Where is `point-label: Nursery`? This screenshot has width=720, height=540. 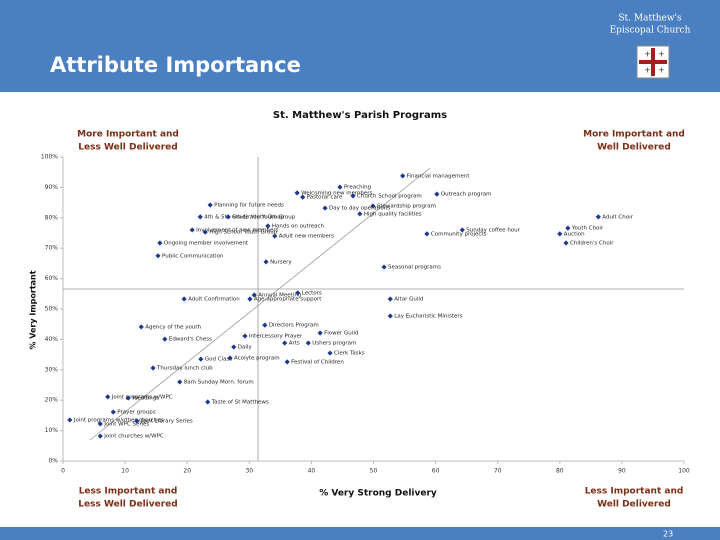 point-label: Nursery is located at coordinates (281, 262).